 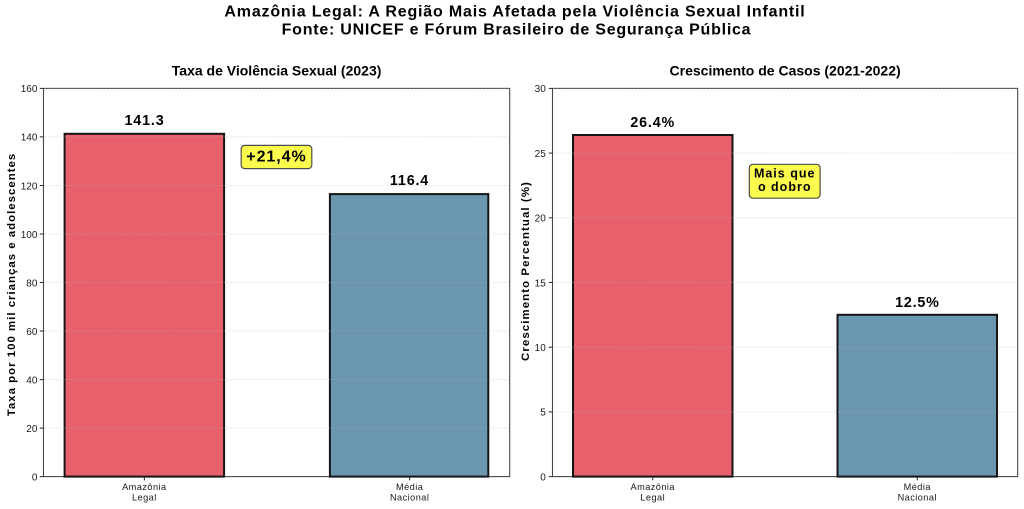 I want to click on svg-text: 160, so click(x=29, y=89).